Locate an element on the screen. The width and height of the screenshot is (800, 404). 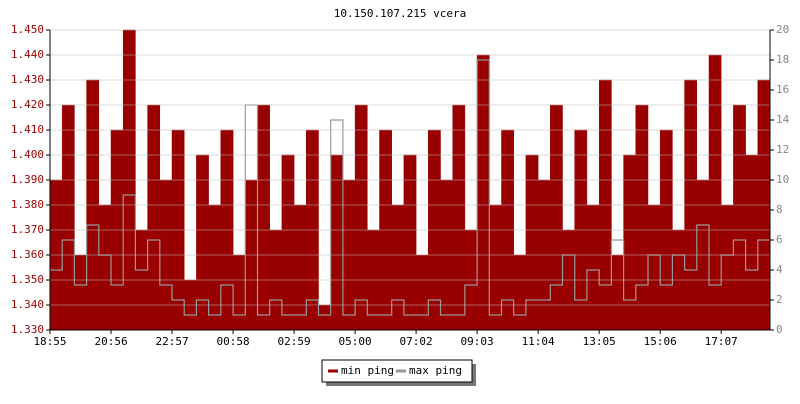
y2-tick-label: 14 is located at coordinates (783, 119).